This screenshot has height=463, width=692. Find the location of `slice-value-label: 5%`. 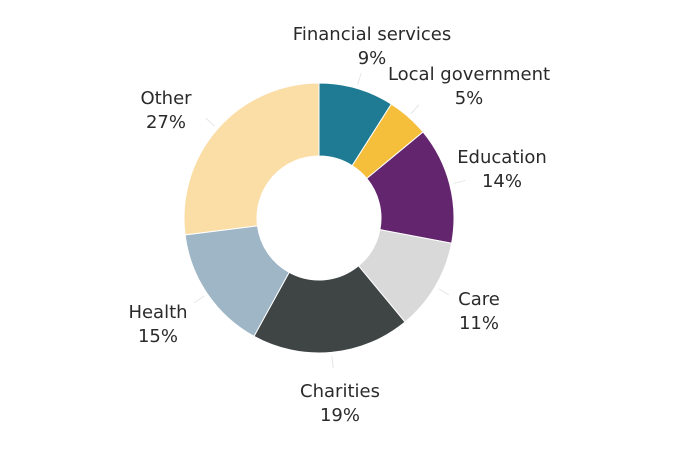

slice-value-label: 5% is located at coordinates (469, 98).